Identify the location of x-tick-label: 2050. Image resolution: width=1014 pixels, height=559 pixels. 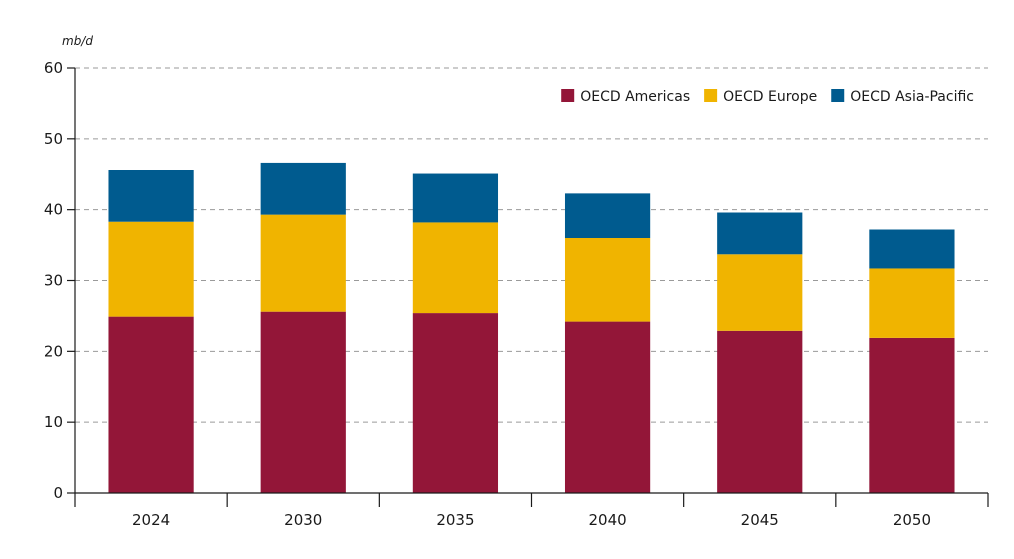
(912, 520).